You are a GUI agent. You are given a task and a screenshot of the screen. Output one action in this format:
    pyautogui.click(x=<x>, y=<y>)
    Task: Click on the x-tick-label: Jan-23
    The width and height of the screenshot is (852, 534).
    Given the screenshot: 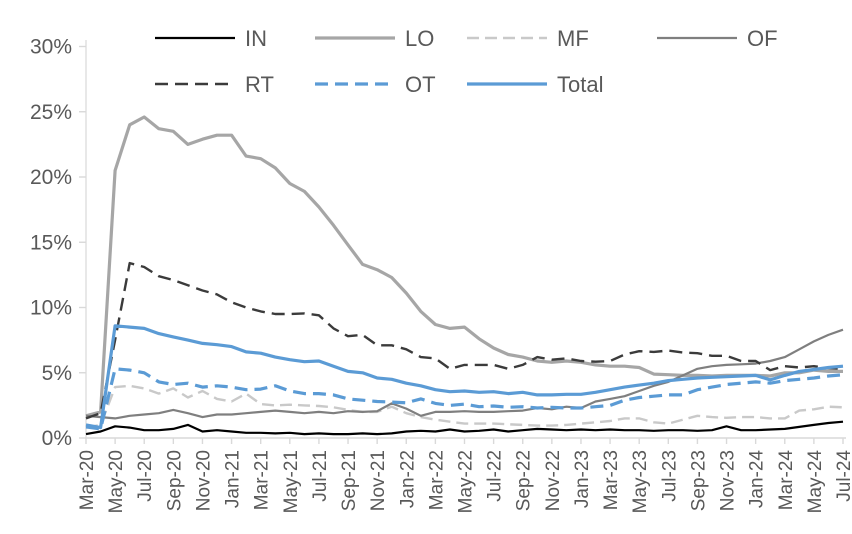 What is the action you would take?
    pyautogui.click(x=582, y=479)
    